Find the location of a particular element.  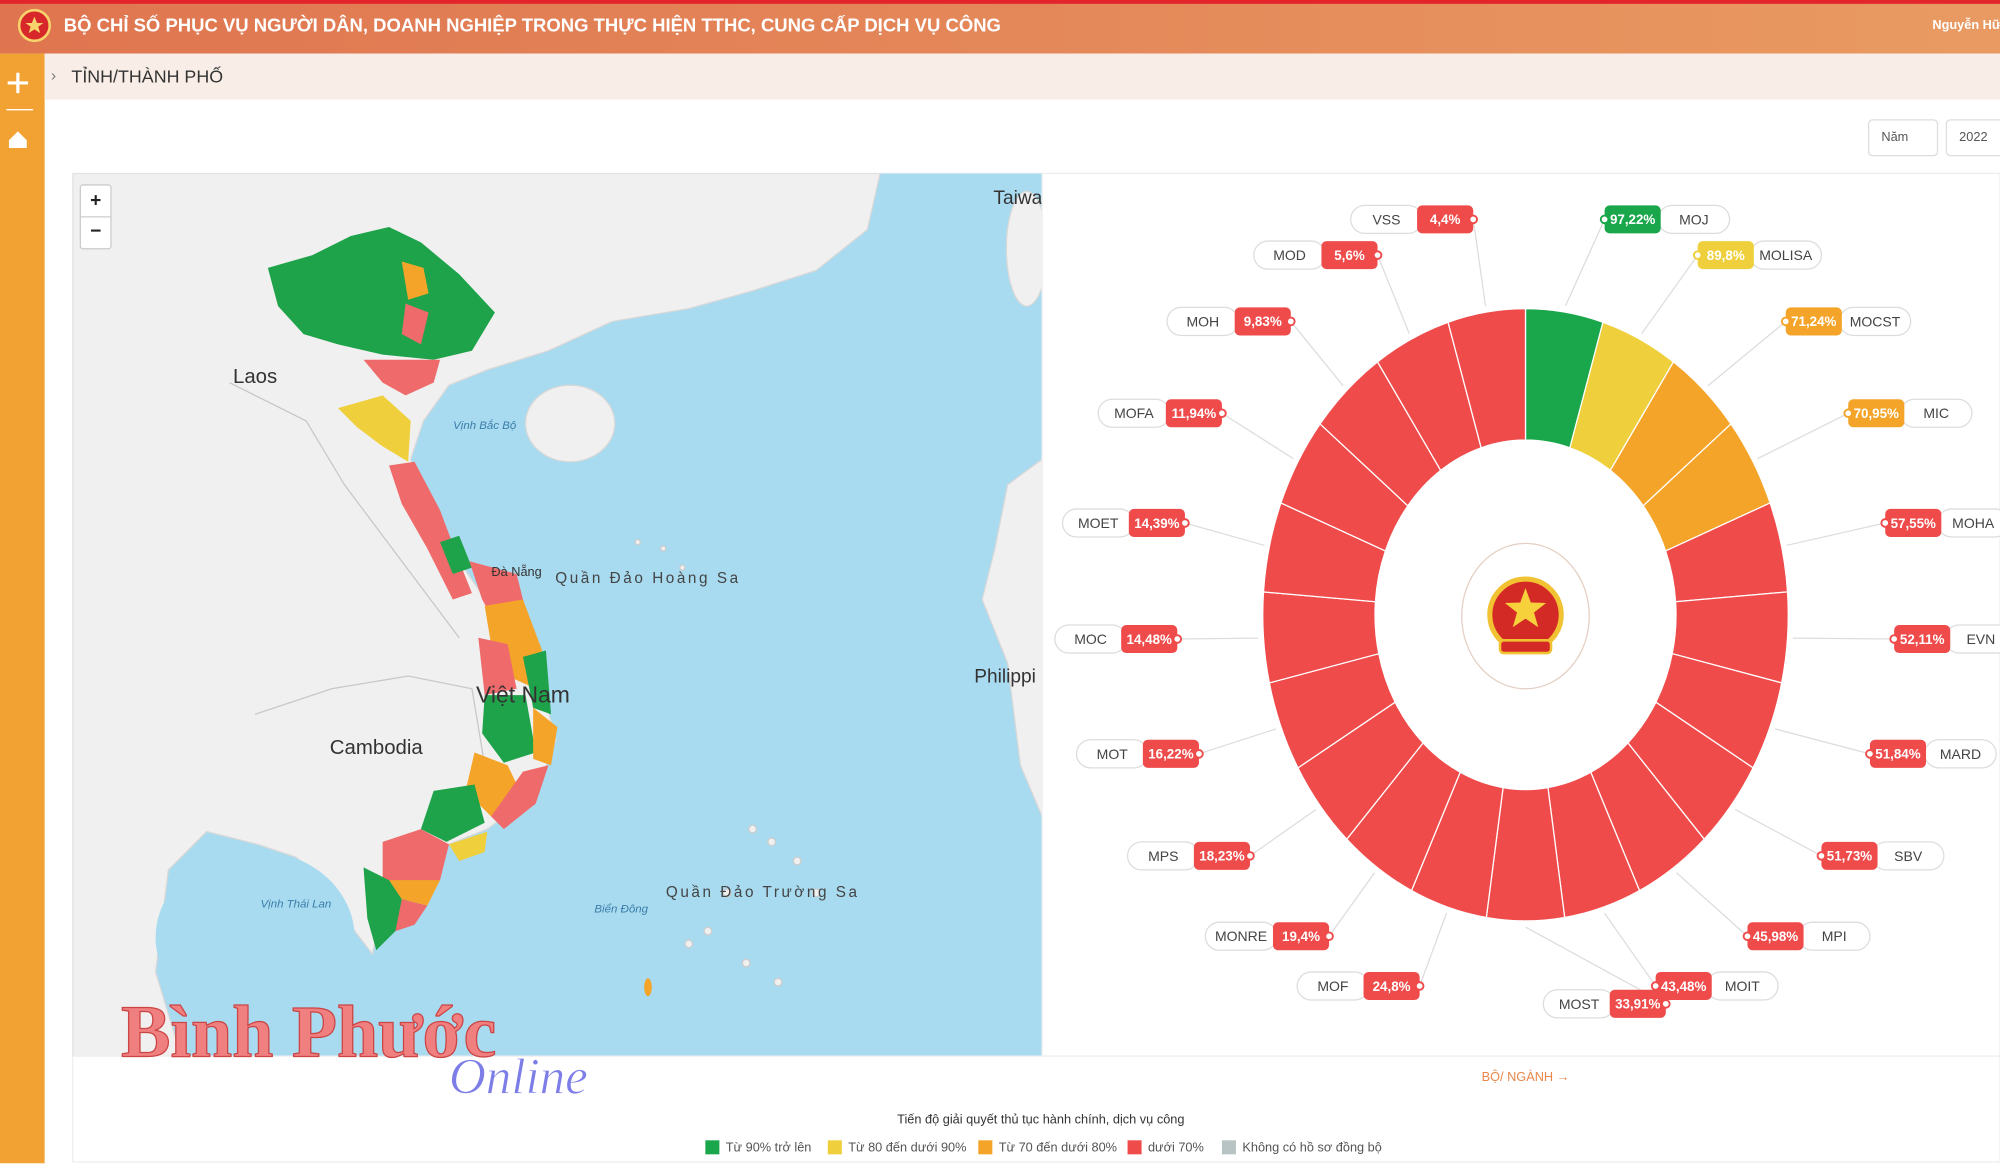

header-bar is located at coordinates (1000, 27).